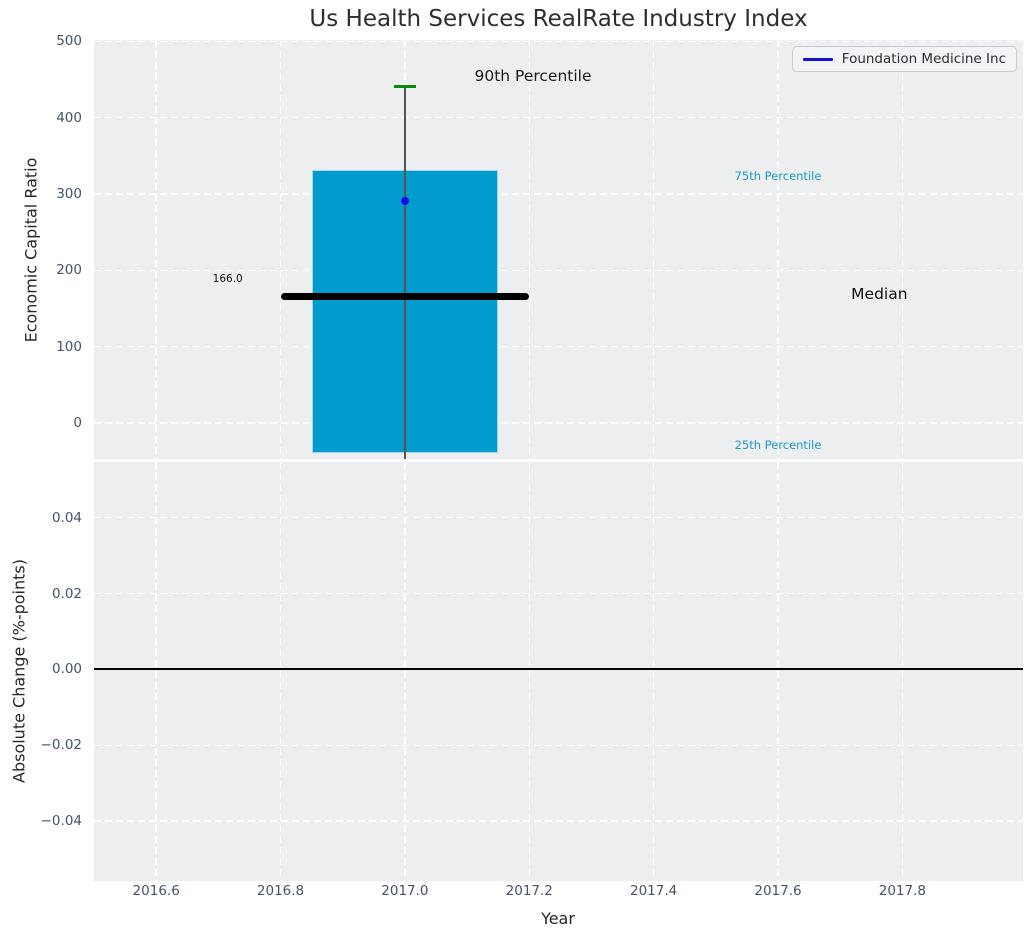  Describe the element at coordinates (66, 517) in the screenshot. I see `y-tick-label: 0.04` at that location.